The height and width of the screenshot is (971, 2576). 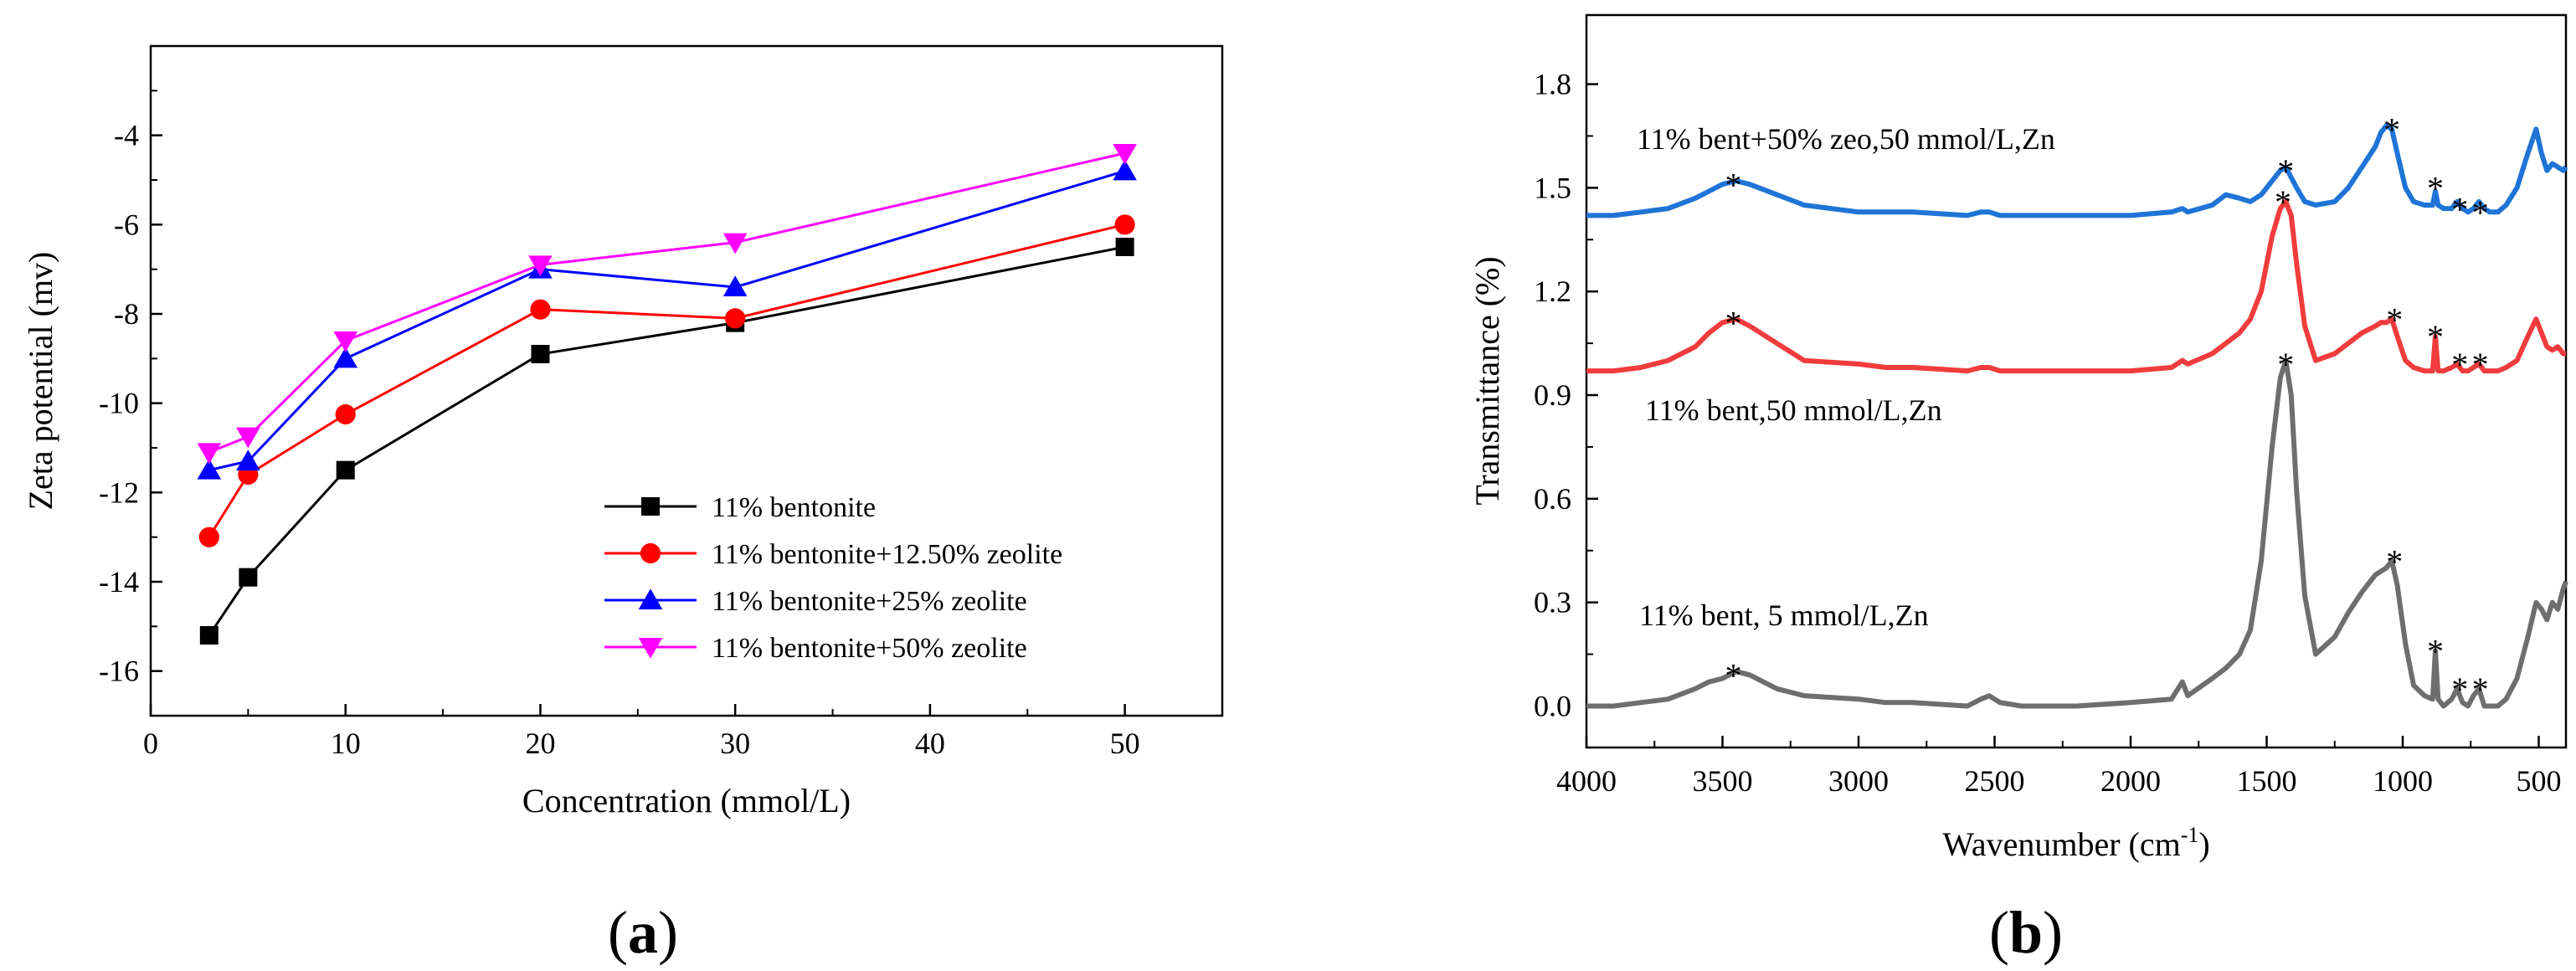 I want to click on b-xtick-label: 1500, so click(x=2267, y=781).